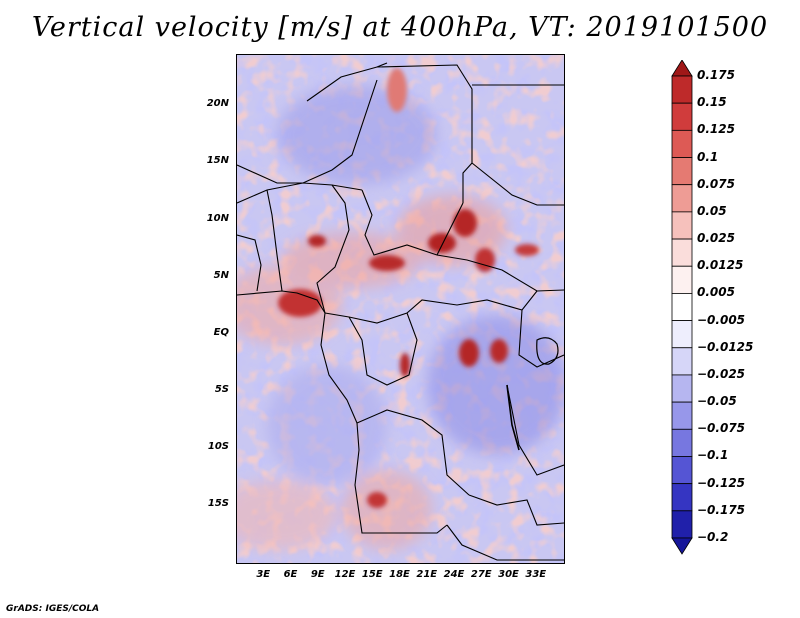 Image resolution: width=800 pixels, height=618 pixels. Describe the element at coordinates (712, 102) in the screenshot. I see `colorbar-tick-label: 0.15` at that location.